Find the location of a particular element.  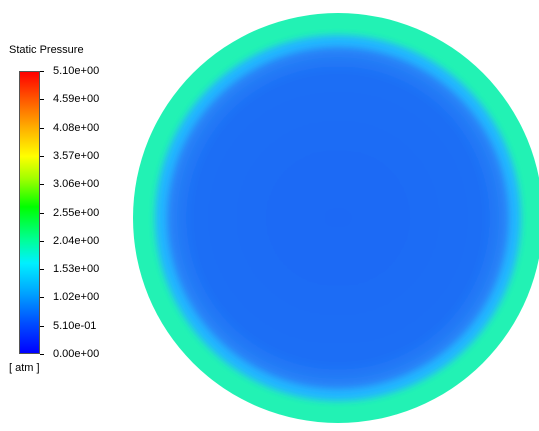

colorbar-tick-label: 3.57e+00 is located at coordinates (76, 156).